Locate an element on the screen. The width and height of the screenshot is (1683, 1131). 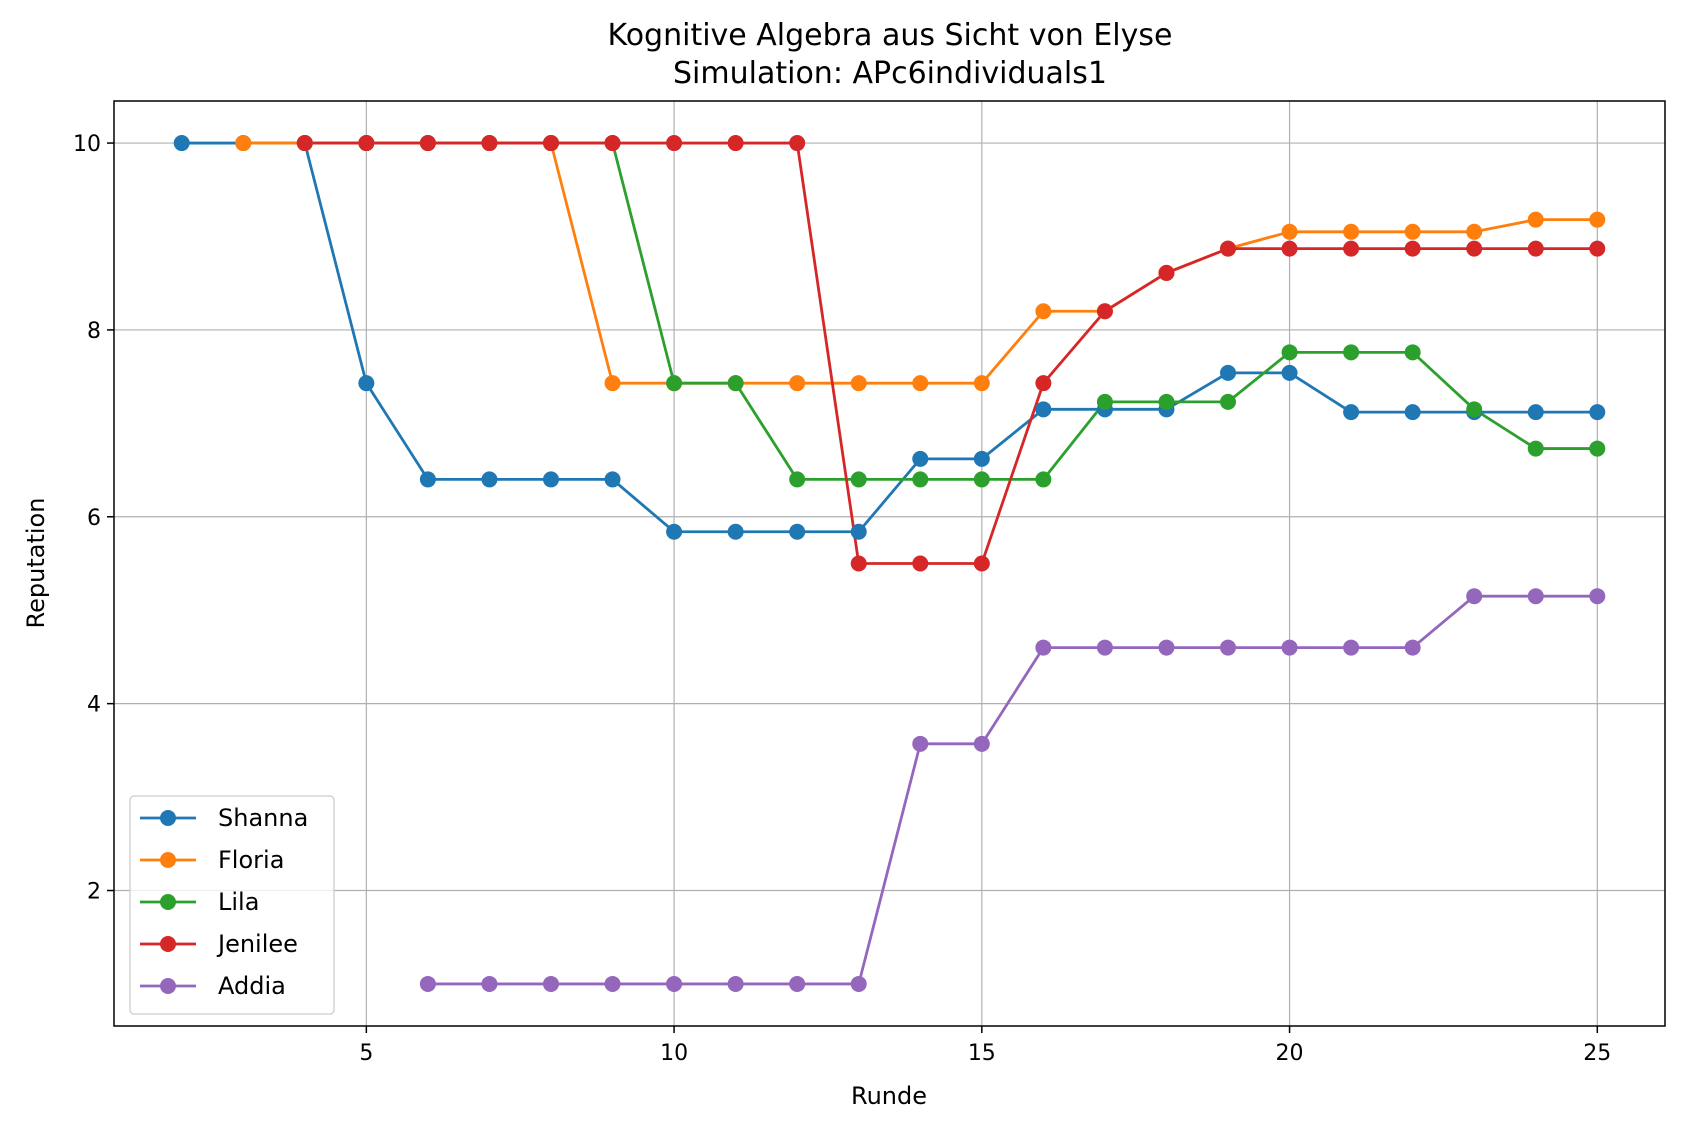
legend-marker-jenilee is located at coordinates (168, 944).